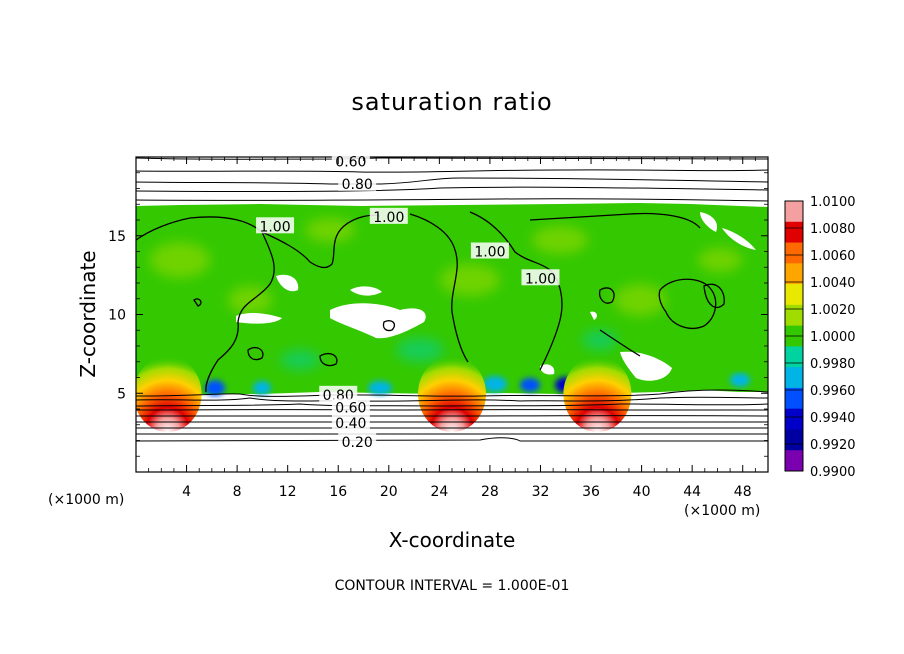  Describe the element at coordinates (722, 511) in the screenshot. I see `x-unit-label: (×1000 m)` at that location.